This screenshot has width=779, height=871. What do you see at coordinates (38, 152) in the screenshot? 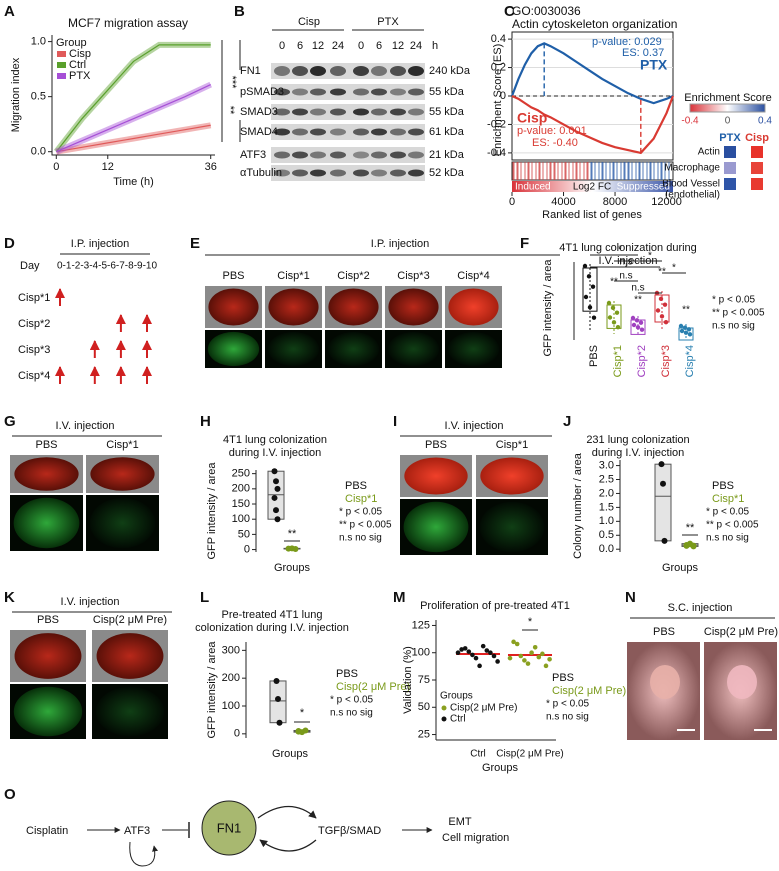
I see `y-tick-label: 0.0` at bounding box center [38, 152].